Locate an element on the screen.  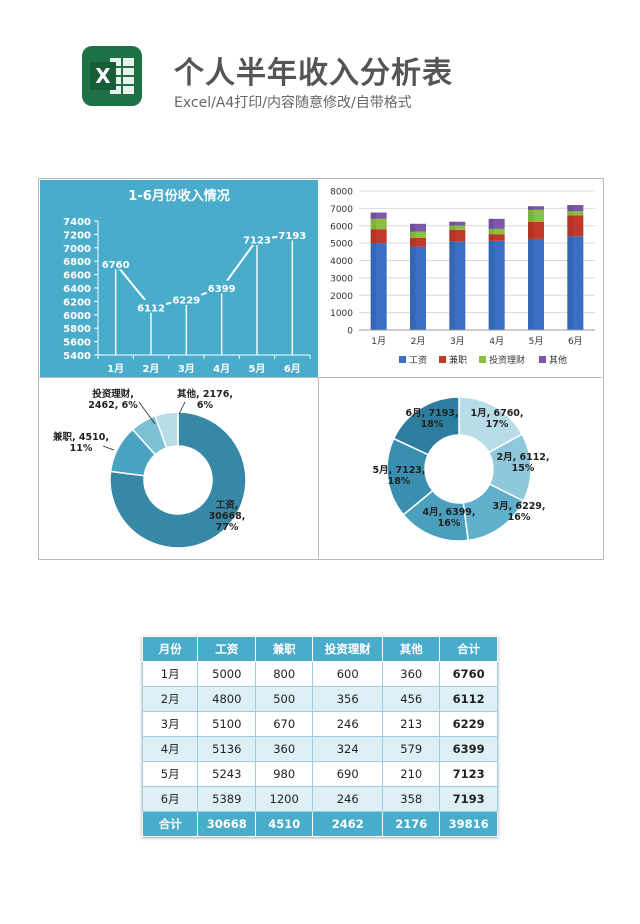
y-tick-label: 7000 is located at coordinates (77, 249).